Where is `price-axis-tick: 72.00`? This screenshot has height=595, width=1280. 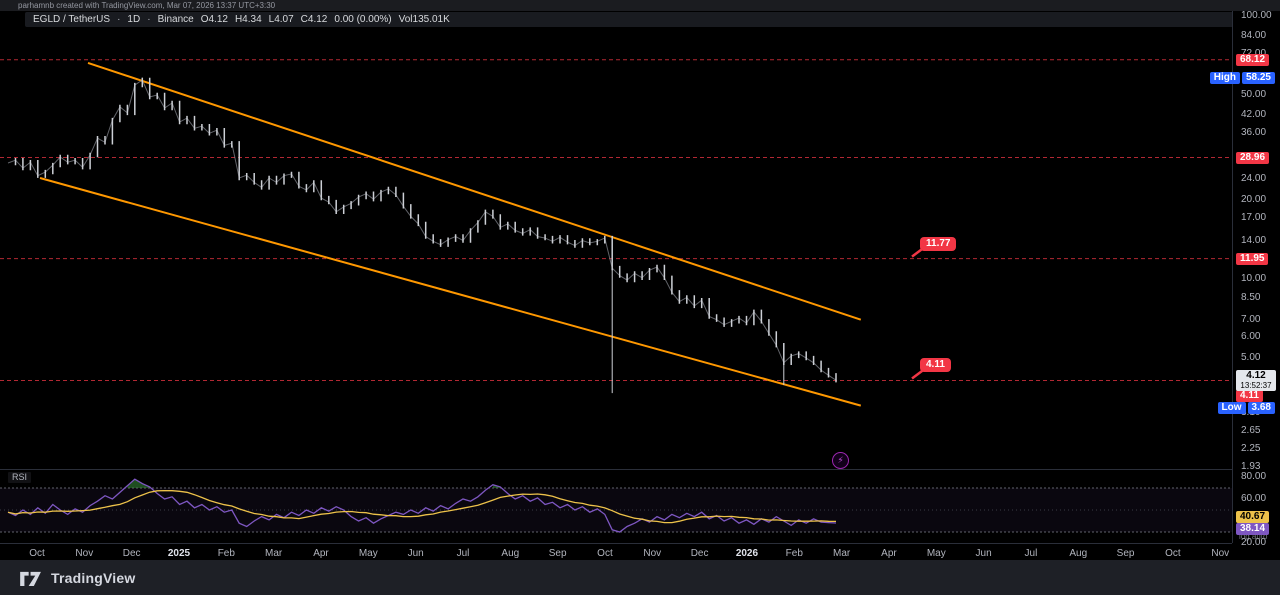 price-axis-tick: 72.00 is located at coordinates (1253, 53).